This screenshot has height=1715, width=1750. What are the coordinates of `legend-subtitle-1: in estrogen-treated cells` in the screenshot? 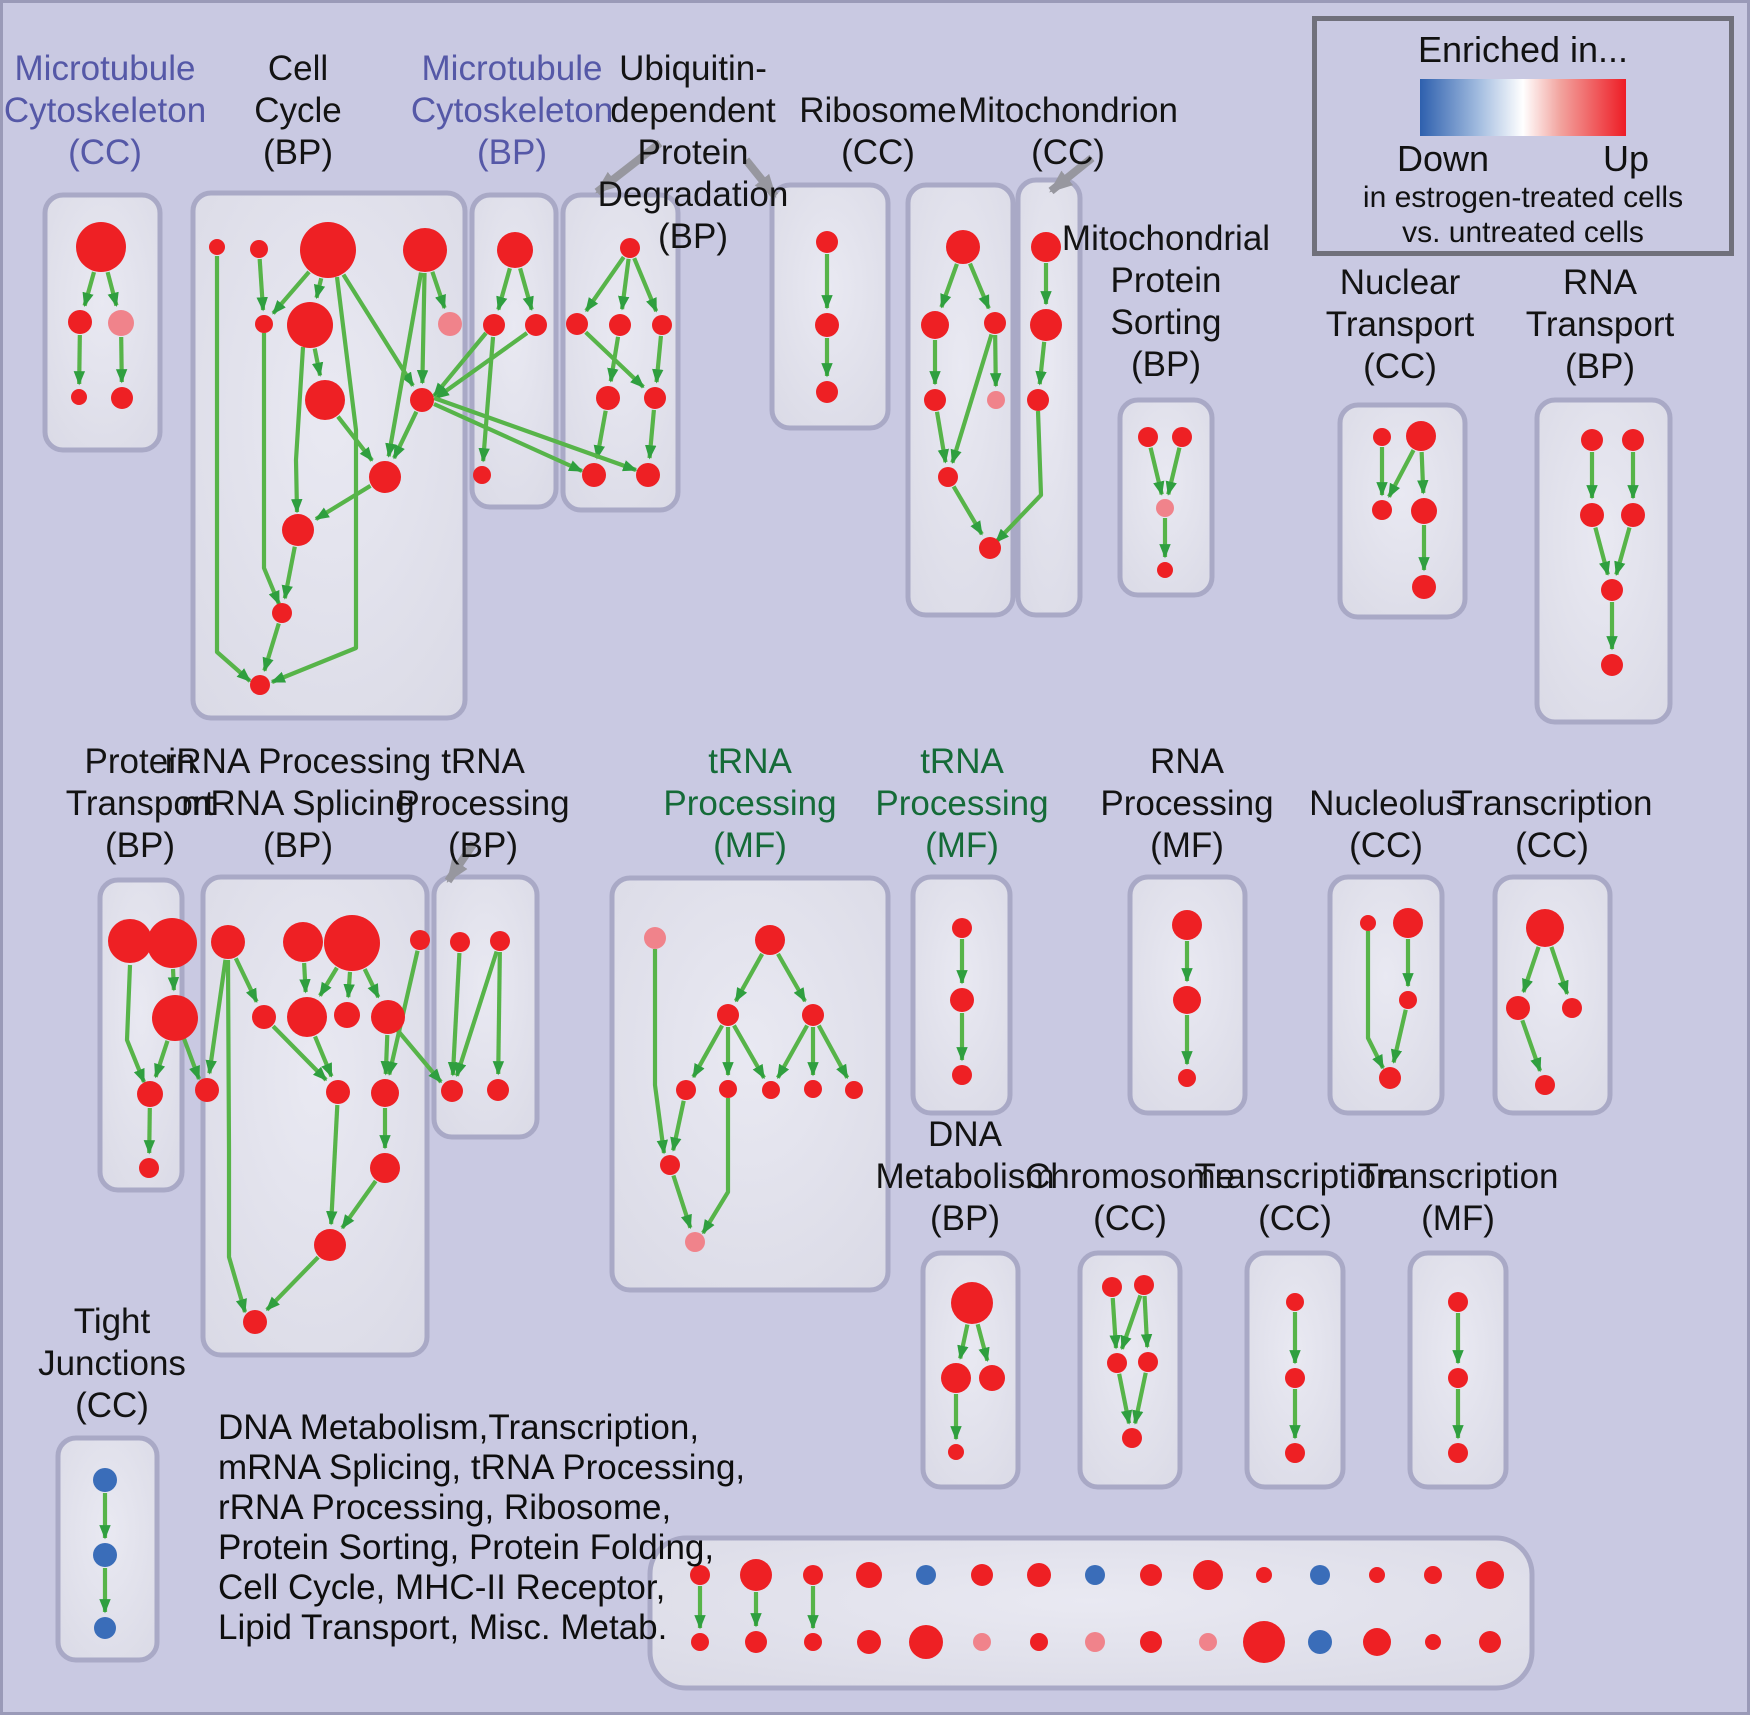 It's located at (1523, 197).